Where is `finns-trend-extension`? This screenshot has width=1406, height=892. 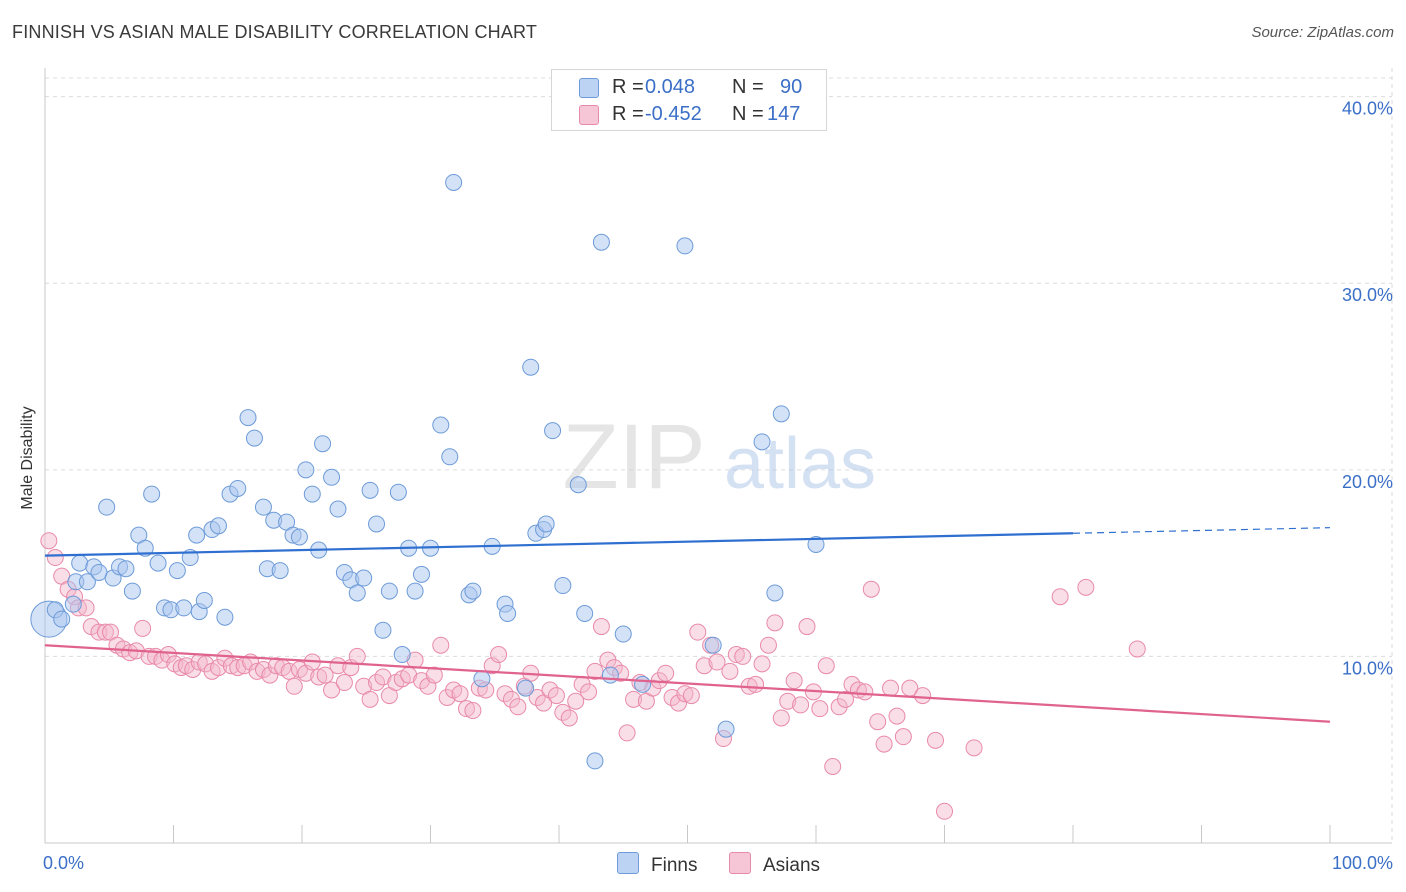
finns-trend-extension is located at coordinates (1201, 530).